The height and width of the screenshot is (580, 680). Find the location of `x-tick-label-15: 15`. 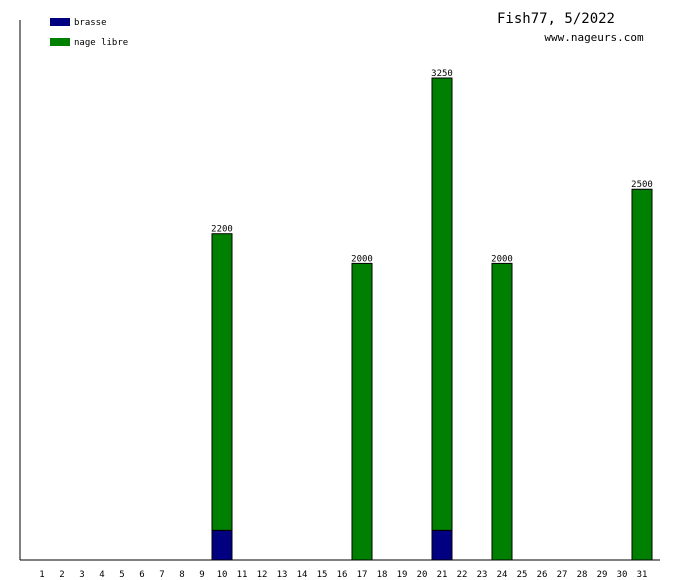

x-tick-label-15: 15 is located at coordinates (322, 575).